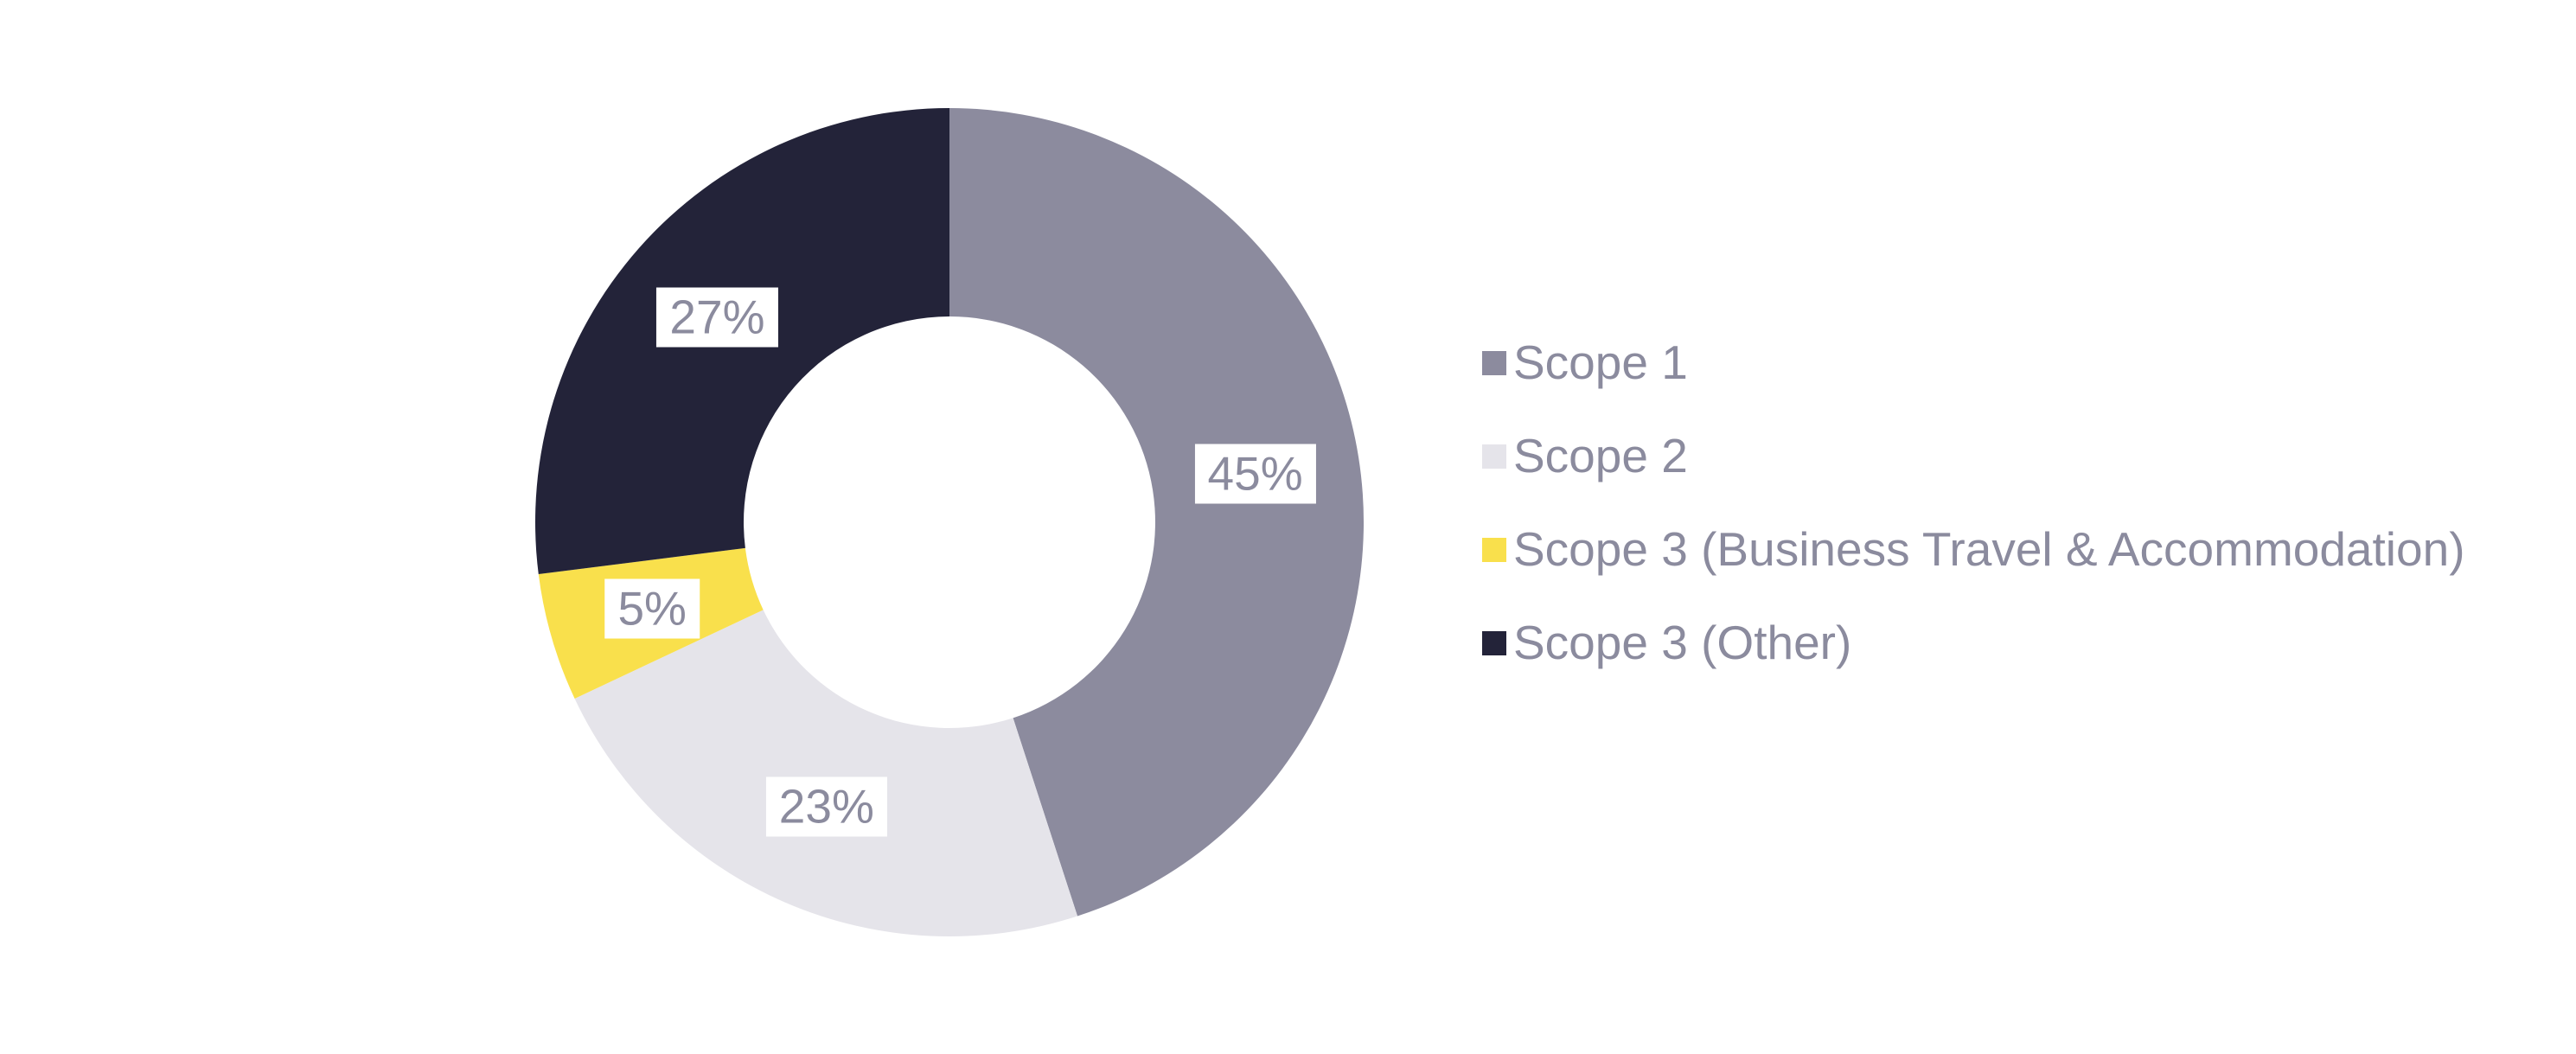 Image resolution: width=2576 pixels, height=1054 pixels. I want to click on legend-item-scope-1: Scope 1, so click(1973, 362).